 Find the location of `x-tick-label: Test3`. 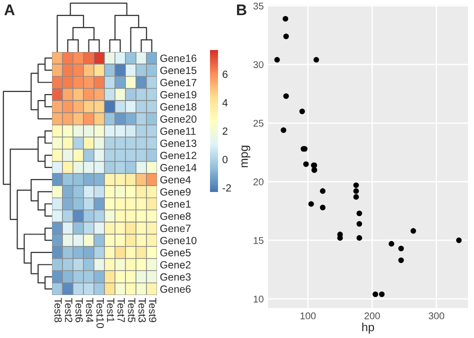

x-tick-label: Test3 is located at coordinates (142, 310).